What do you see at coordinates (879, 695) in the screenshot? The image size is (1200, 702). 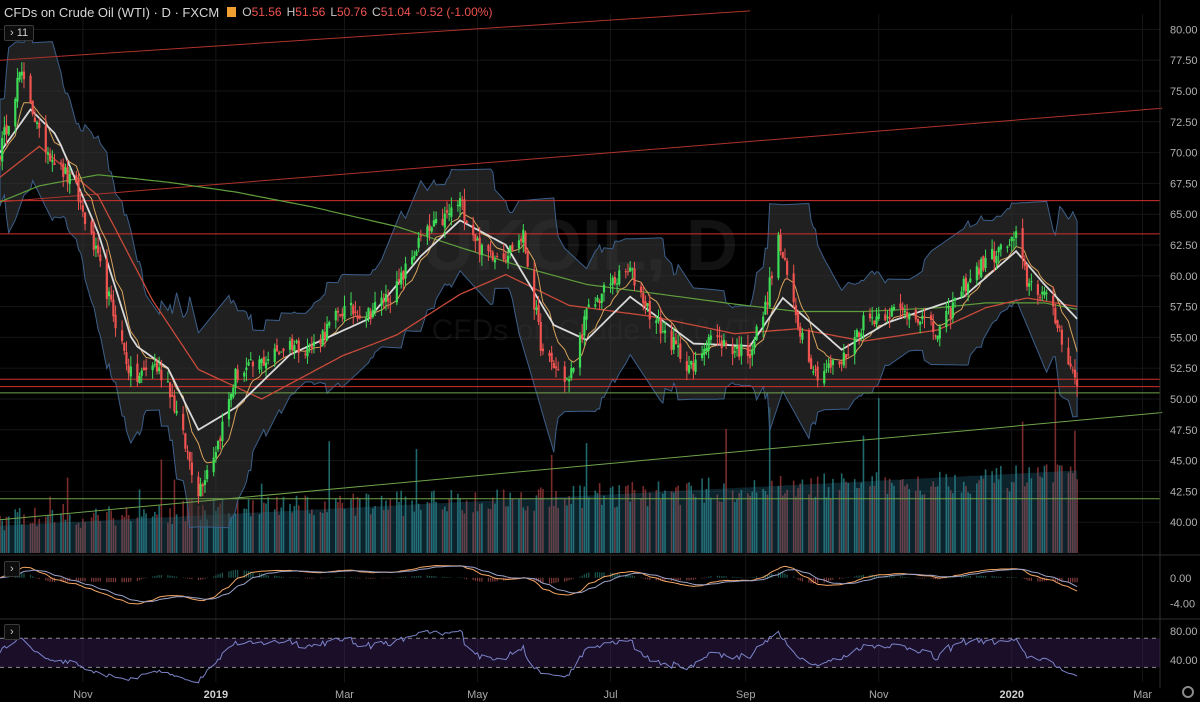 I see `time-tick-label: Nov` at bounding box center [879, 695].